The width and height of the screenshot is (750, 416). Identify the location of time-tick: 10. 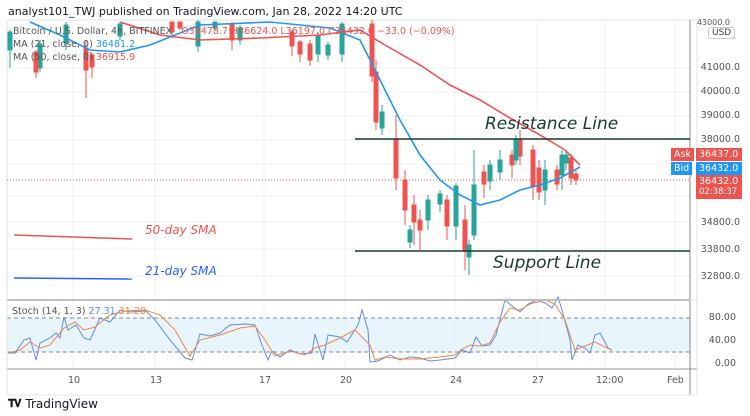
(74, 380).